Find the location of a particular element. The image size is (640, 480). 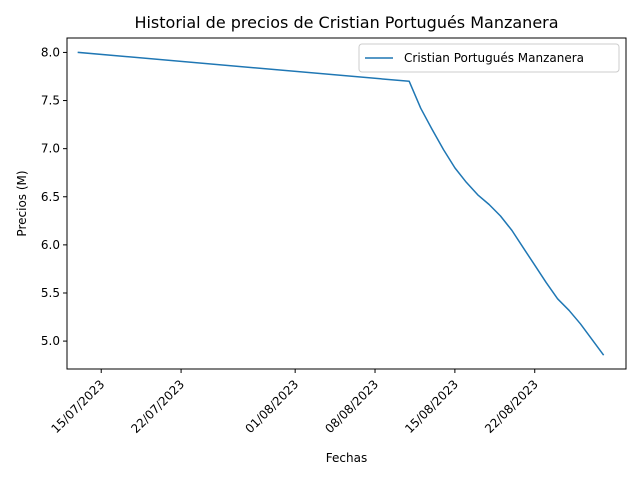

x-axis-label: Fechas is located at coordinates (346, 458).